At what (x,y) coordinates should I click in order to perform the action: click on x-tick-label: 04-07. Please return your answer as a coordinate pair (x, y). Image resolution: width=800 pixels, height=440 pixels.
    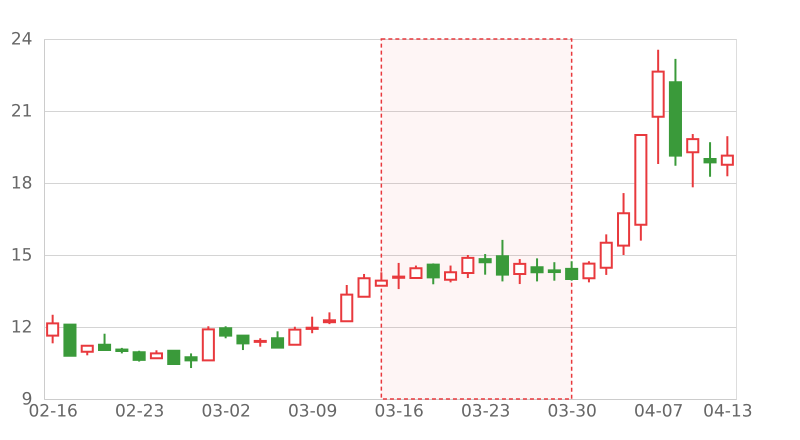
    Looking at the image, I should click on (659, 412).